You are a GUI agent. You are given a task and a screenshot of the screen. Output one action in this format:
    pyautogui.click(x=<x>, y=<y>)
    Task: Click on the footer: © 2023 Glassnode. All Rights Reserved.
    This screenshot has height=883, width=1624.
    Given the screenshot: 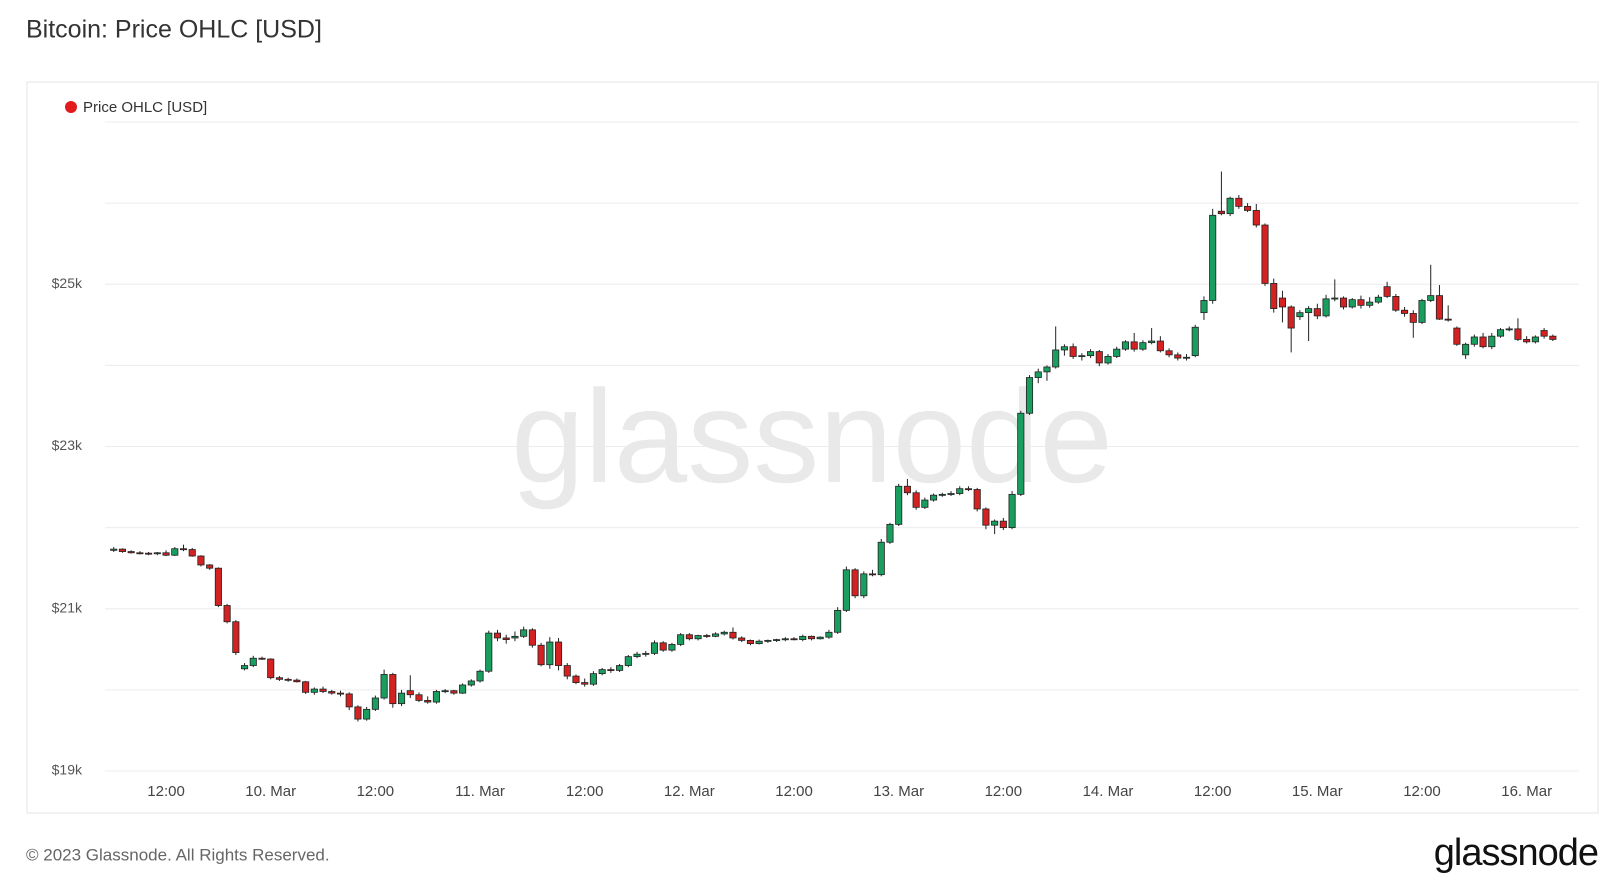 What is the action you would take?
    pyautogui.click(x=178, y=854)
    